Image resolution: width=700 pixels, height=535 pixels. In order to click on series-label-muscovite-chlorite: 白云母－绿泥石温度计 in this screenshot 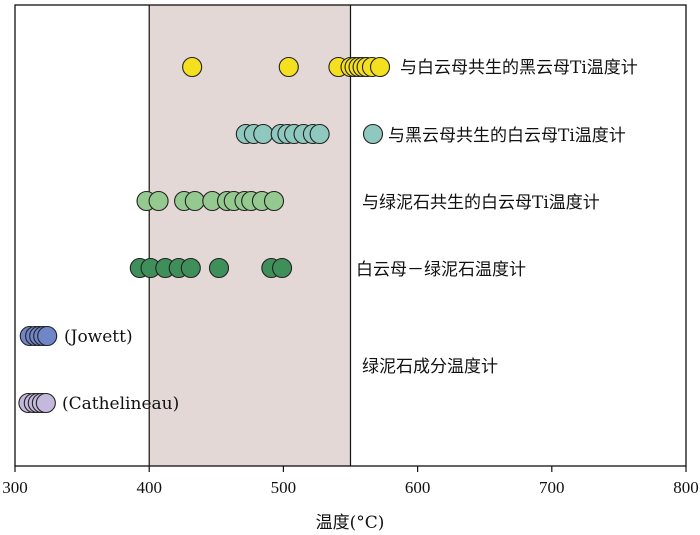, I will do `click(441, 270)`.